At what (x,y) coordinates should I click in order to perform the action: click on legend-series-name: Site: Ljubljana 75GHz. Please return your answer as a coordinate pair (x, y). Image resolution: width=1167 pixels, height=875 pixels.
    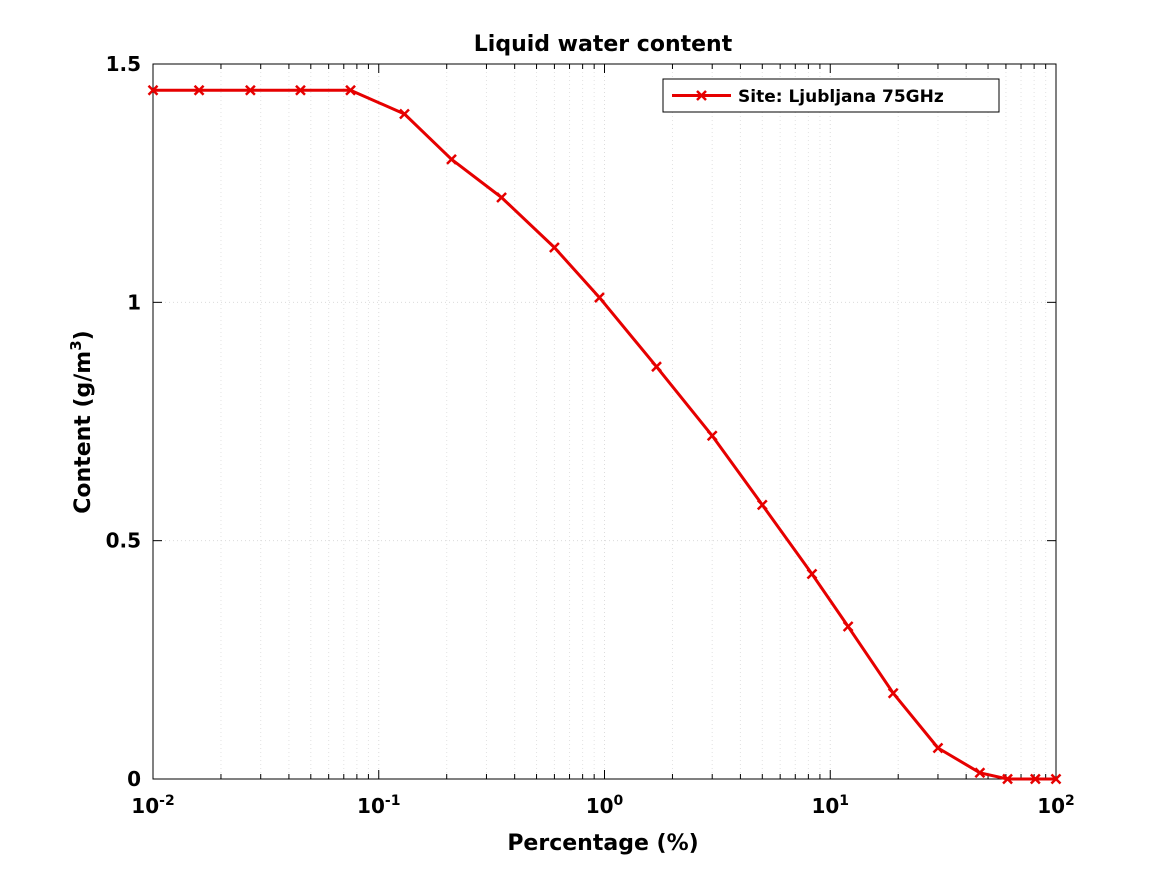
    Looking at the image, I should click on (841, 97).